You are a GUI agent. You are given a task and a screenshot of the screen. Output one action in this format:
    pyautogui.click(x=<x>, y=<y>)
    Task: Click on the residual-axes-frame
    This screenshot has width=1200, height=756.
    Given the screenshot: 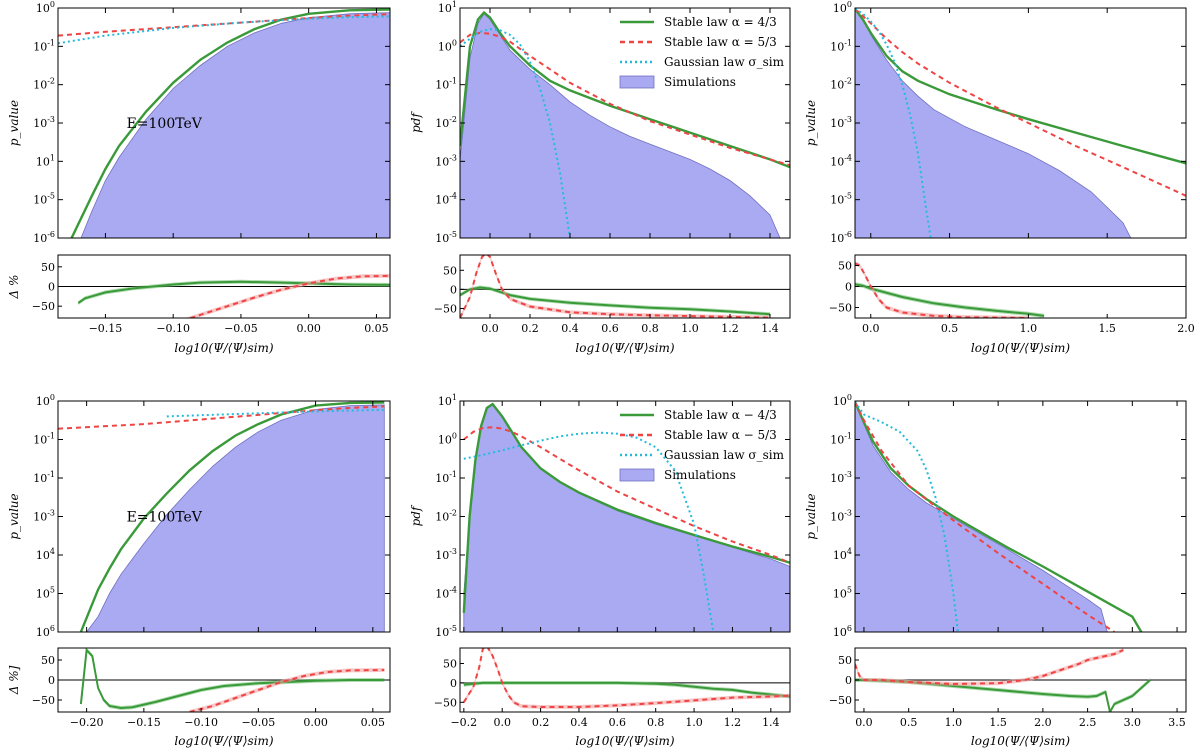 What is the action you would take?
    pyautogui.click(x=625, y=680)
    